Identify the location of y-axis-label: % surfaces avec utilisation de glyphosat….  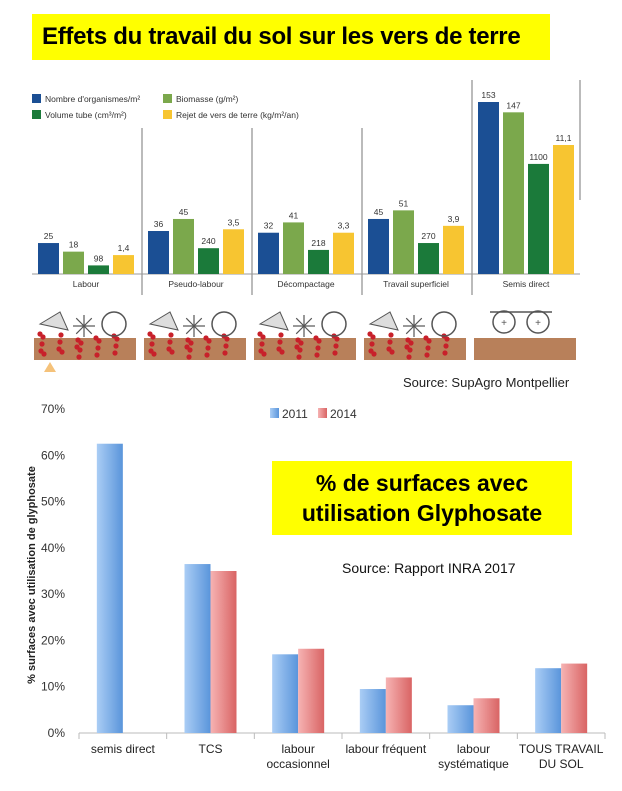
(32, 575).